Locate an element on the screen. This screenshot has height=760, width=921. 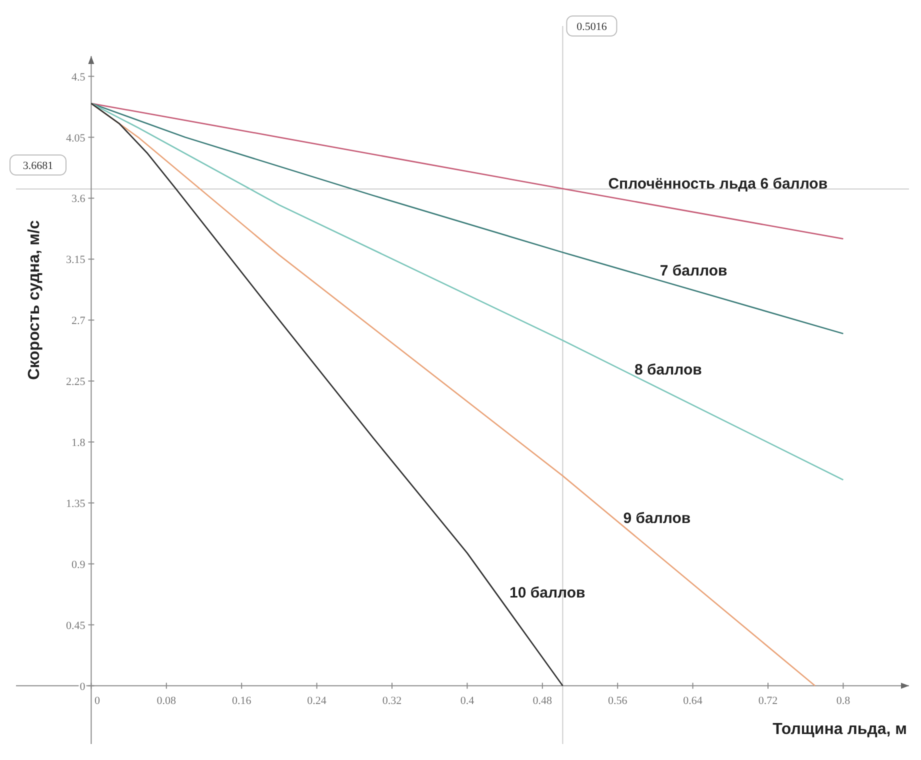
x-tick-label: 0.48 is located at coordinates (542, 700).